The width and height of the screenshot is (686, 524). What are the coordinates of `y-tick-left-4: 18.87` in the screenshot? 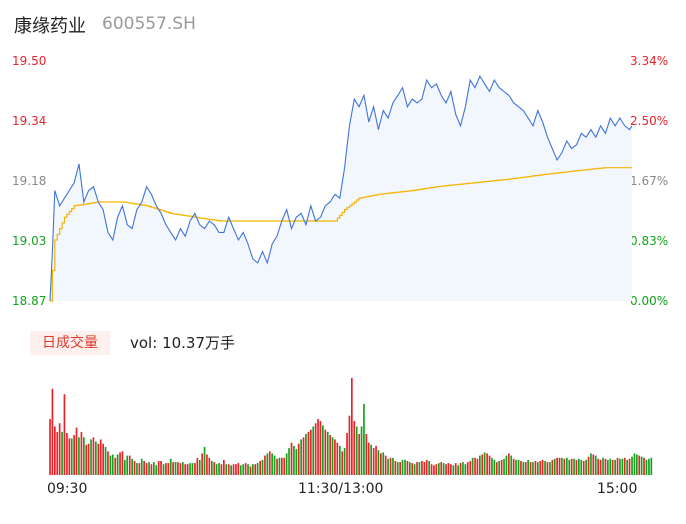 It's located at (29, 301).